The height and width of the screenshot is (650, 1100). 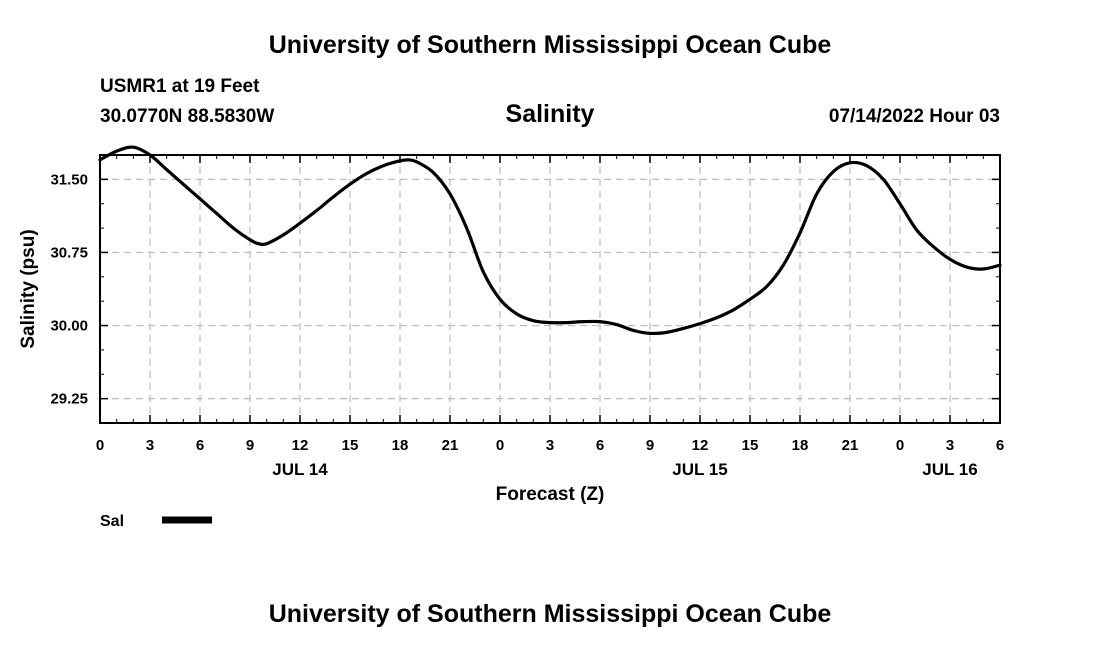 I want to click on station-label: USMR1 at 19 Feet, so click(x=180, y=86).